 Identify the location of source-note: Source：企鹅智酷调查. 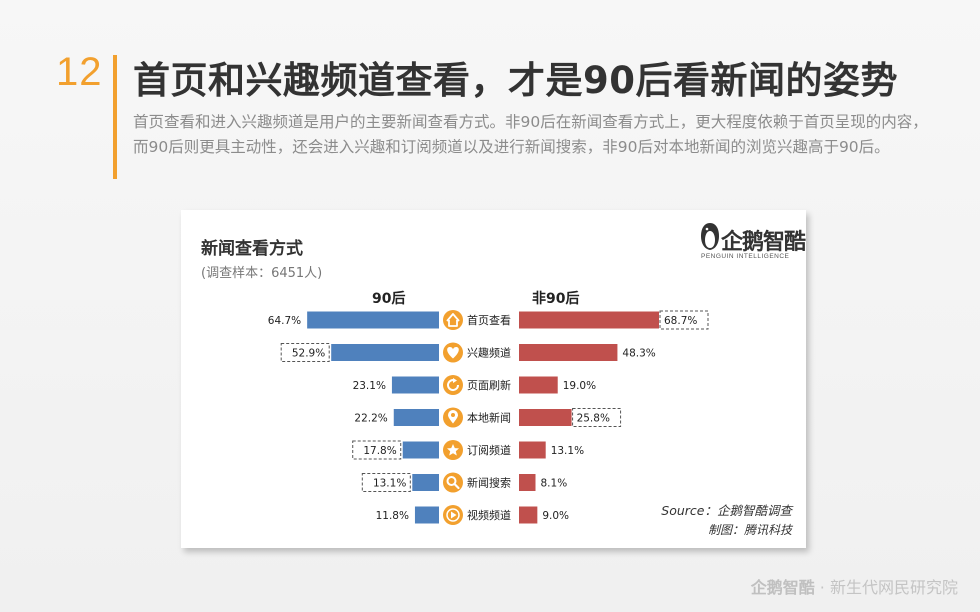
(726, 510).